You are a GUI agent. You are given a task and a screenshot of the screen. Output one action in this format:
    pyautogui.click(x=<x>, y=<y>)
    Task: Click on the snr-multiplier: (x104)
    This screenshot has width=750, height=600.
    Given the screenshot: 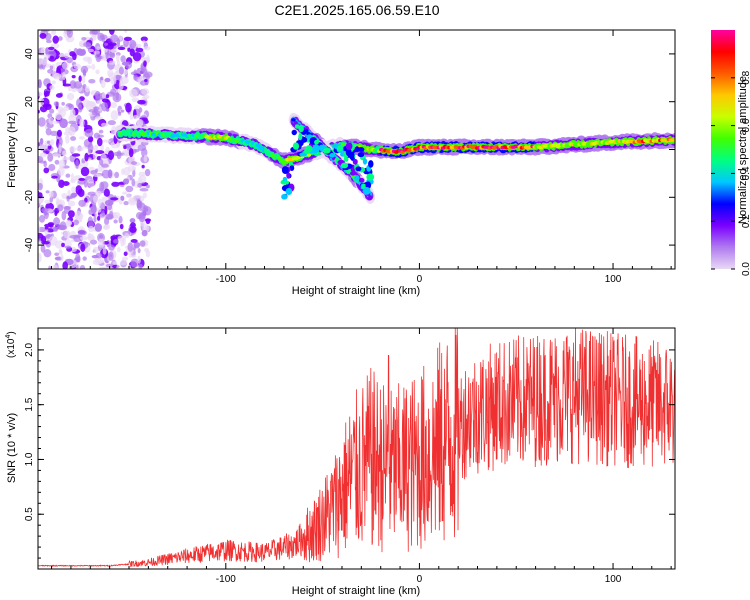 What is the action you would take?
    pyautogui.click(x=11, y=344)
    